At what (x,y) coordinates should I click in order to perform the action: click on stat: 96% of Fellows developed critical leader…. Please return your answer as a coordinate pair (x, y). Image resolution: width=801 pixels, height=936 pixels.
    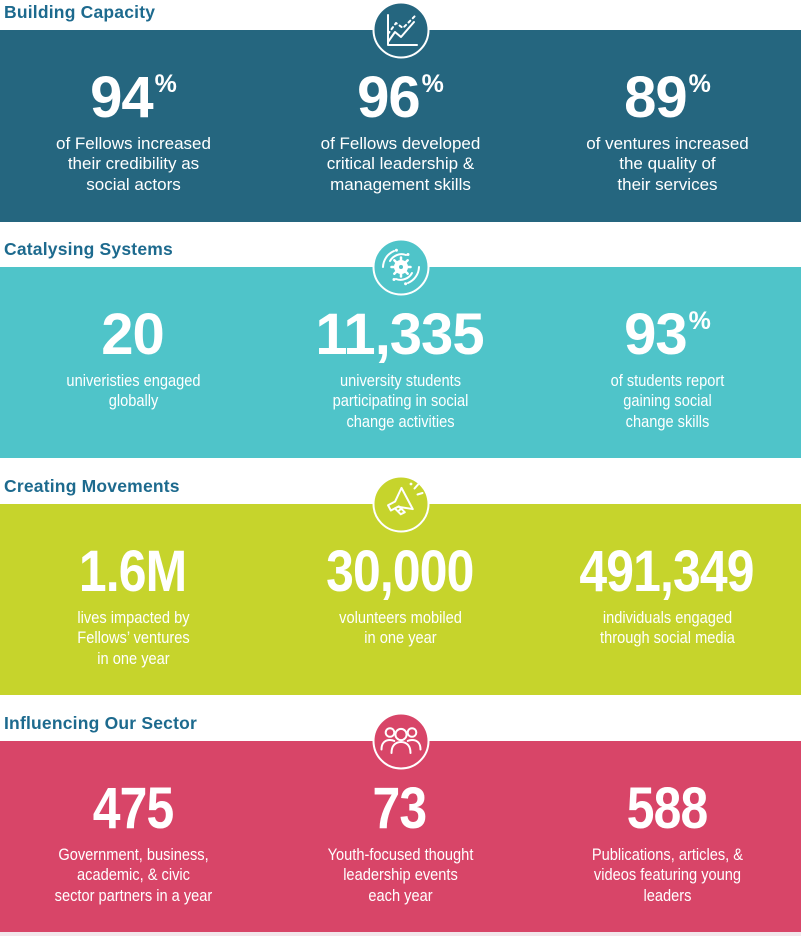
    Looking at the image, I should click on (400, 132).